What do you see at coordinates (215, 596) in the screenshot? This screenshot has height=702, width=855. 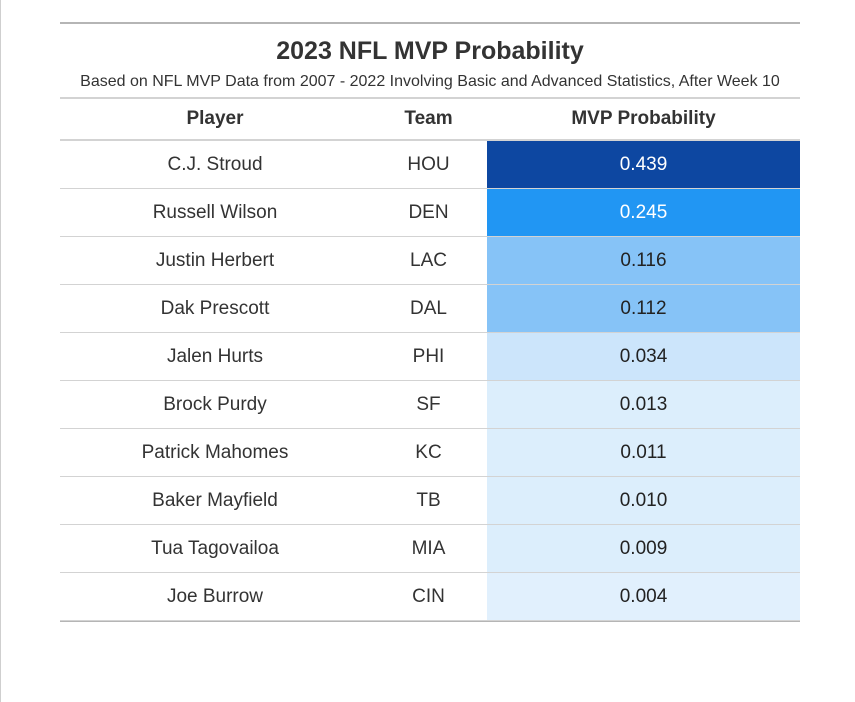 I see `cell-player: Joe Burrow` at bounding box center [215, 596].